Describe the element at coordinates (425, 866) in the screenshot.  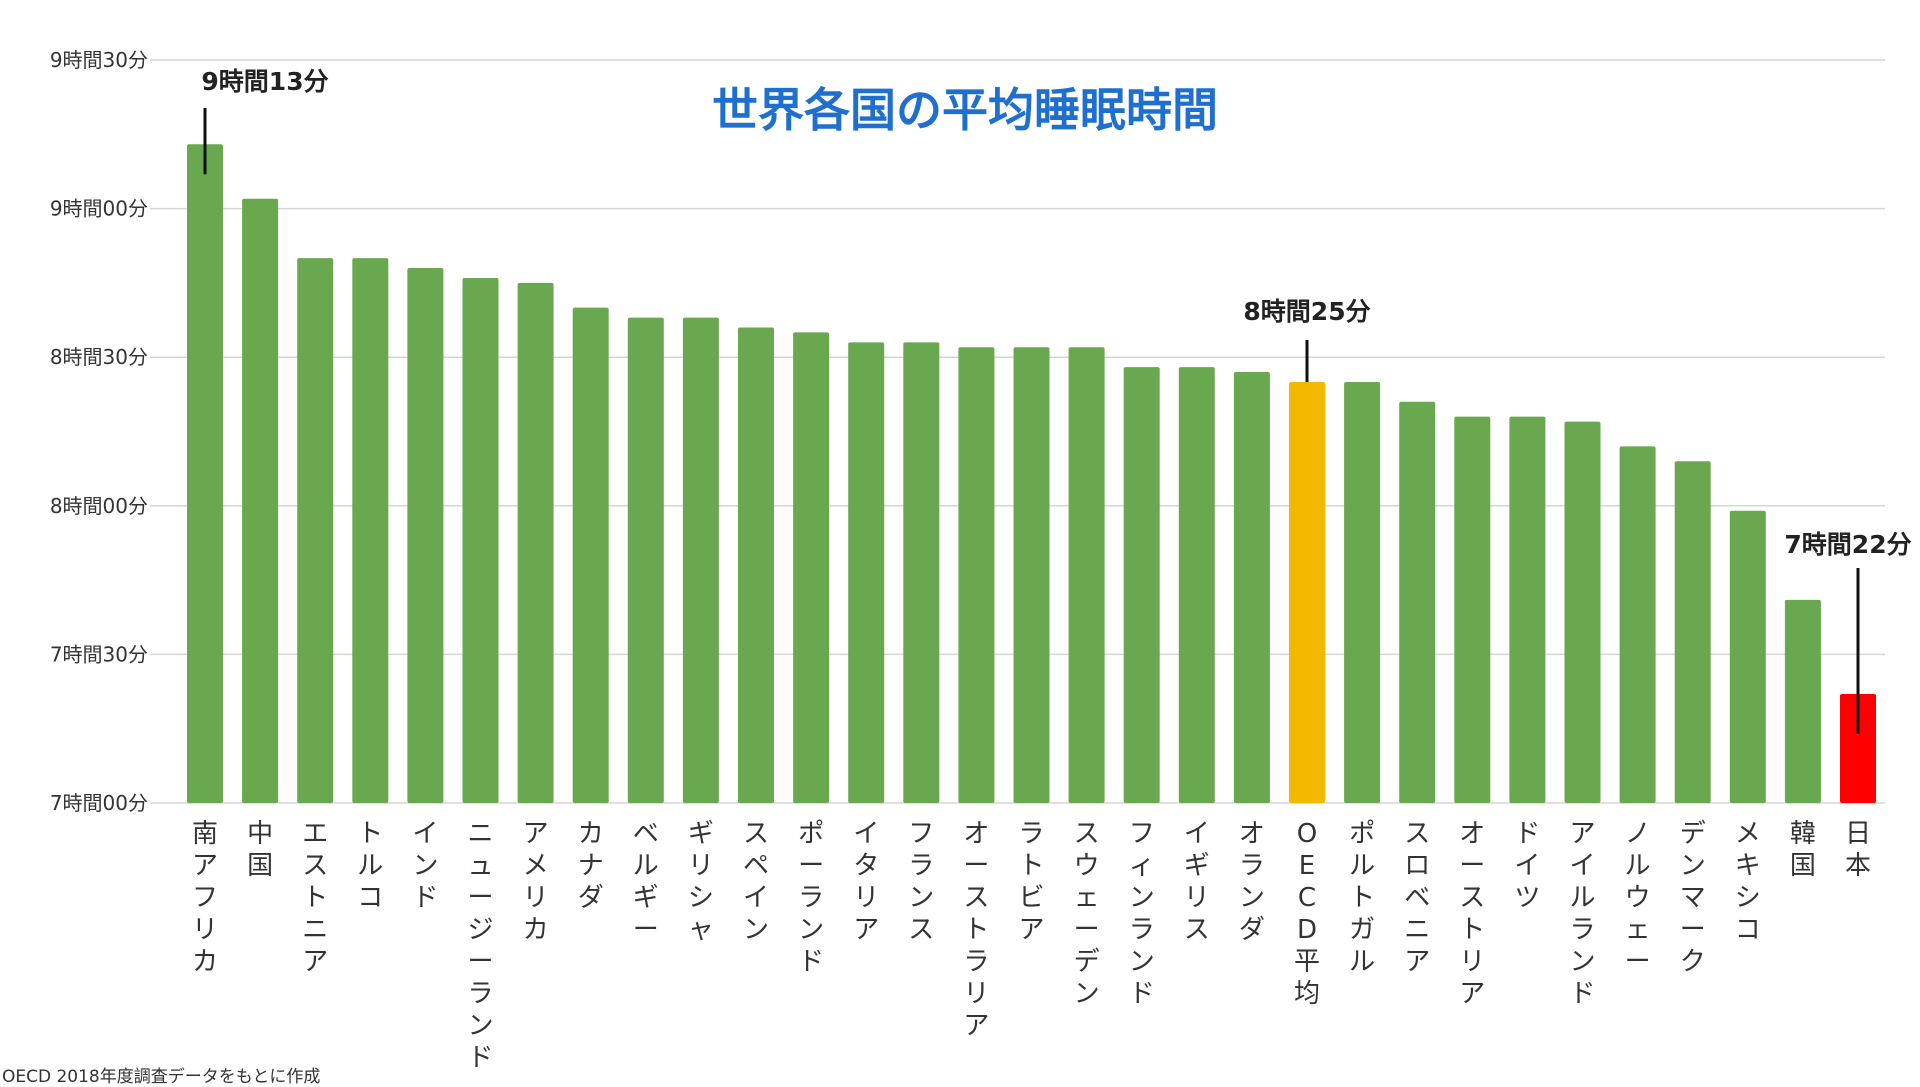
I see `x-category-label: インド` at that location.